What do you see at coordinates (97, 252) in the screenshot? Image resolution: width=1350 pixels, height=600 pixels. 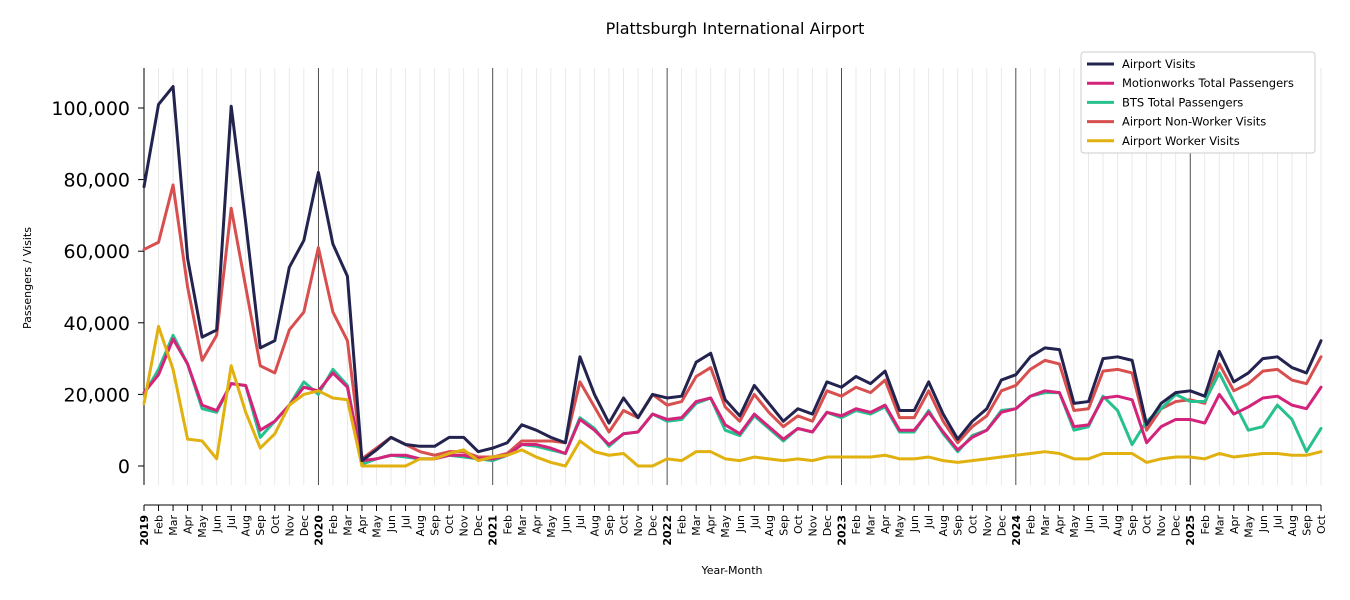 I see `y-tick-label: 60,000` at bounding box center [97, 252].